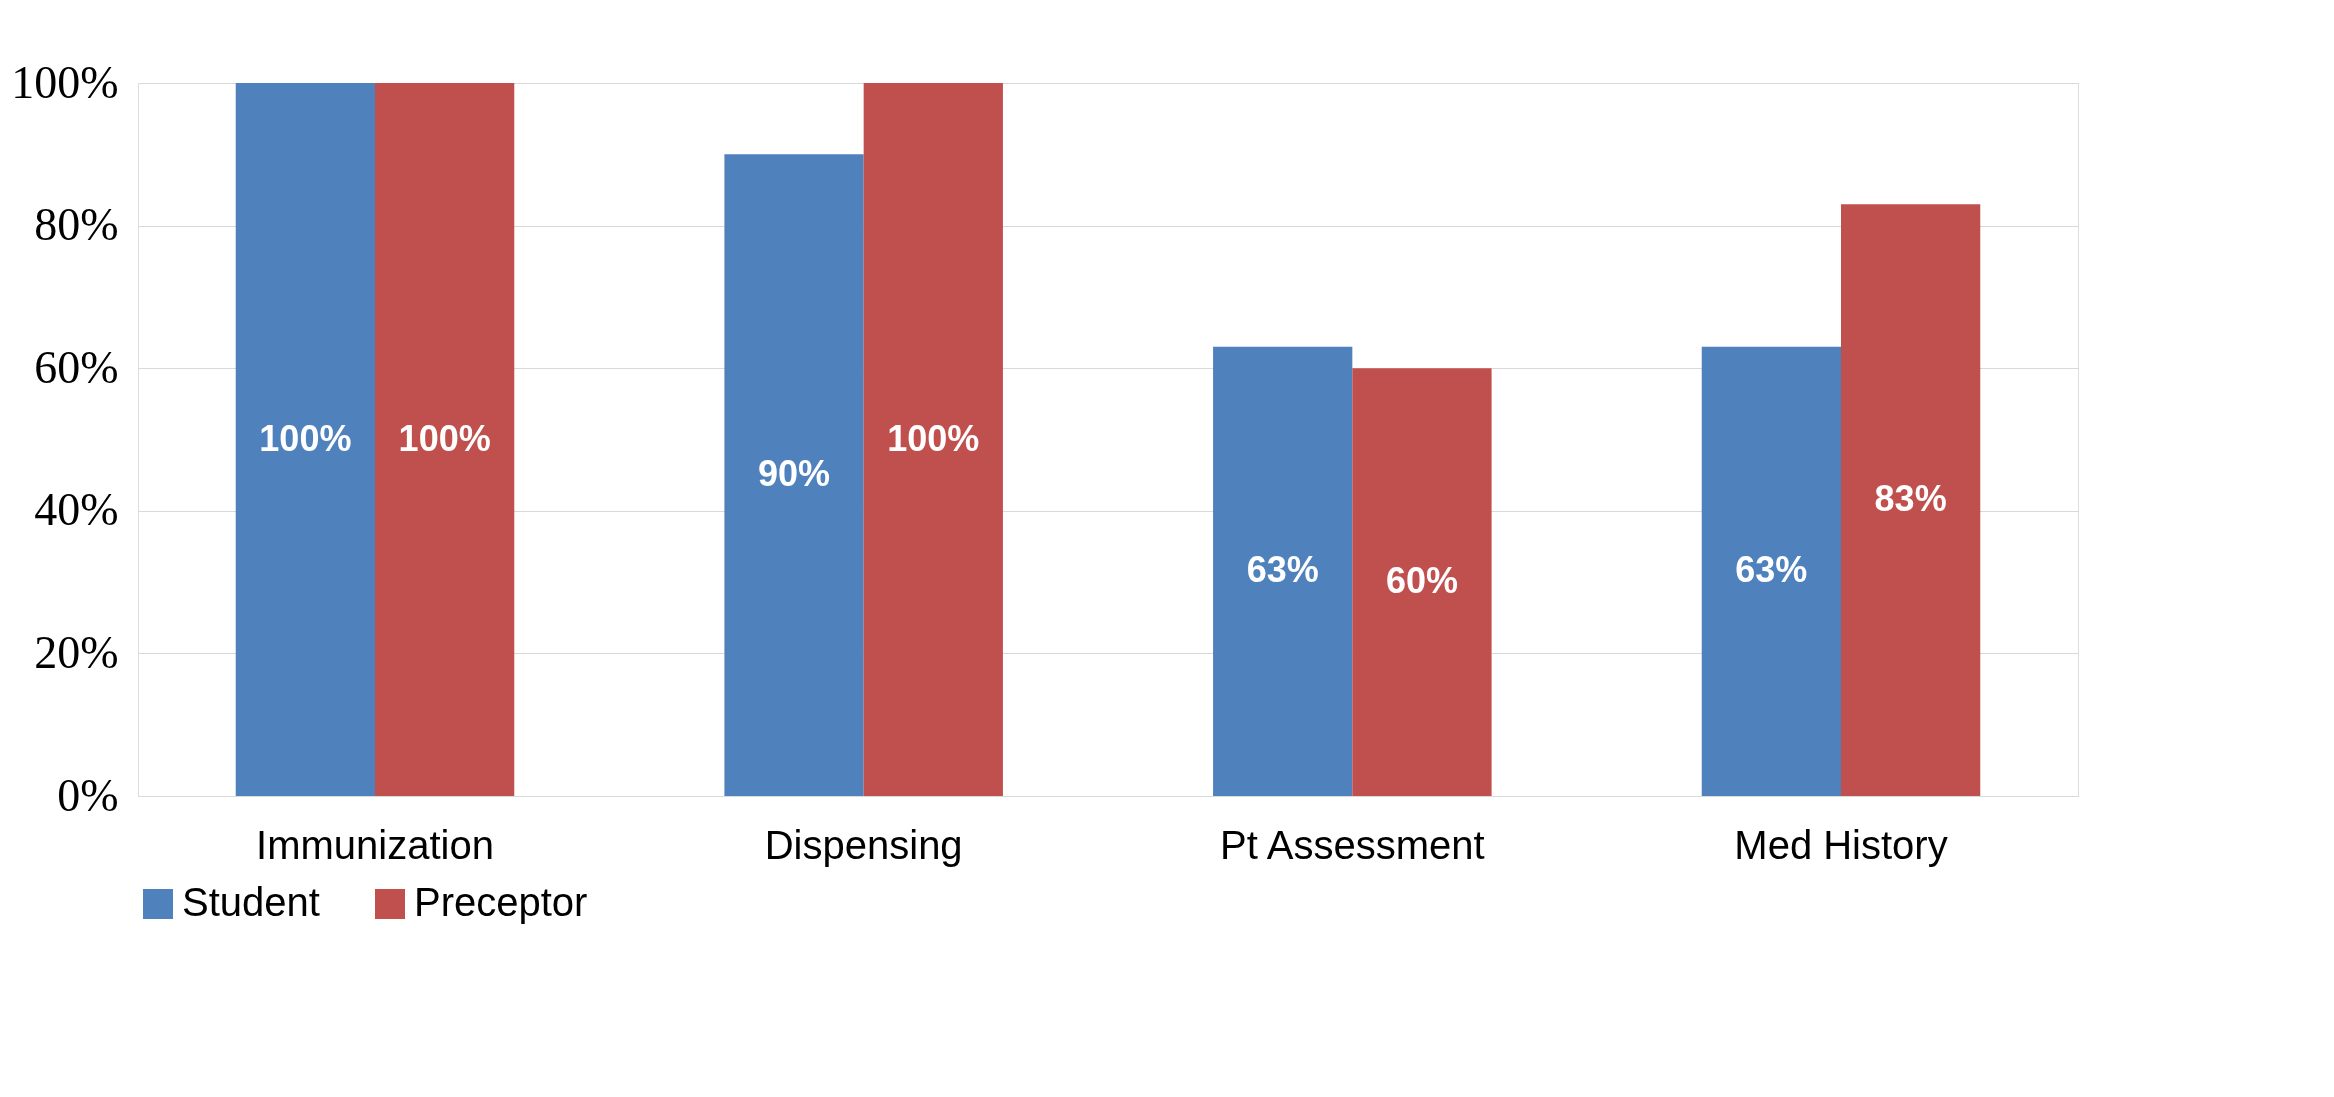 The width and height of the screenshot is (2334, 1097). Describe the element at coordinates (76, 510) in the screenshot. I see `y-tick-label: 40%` at that location.